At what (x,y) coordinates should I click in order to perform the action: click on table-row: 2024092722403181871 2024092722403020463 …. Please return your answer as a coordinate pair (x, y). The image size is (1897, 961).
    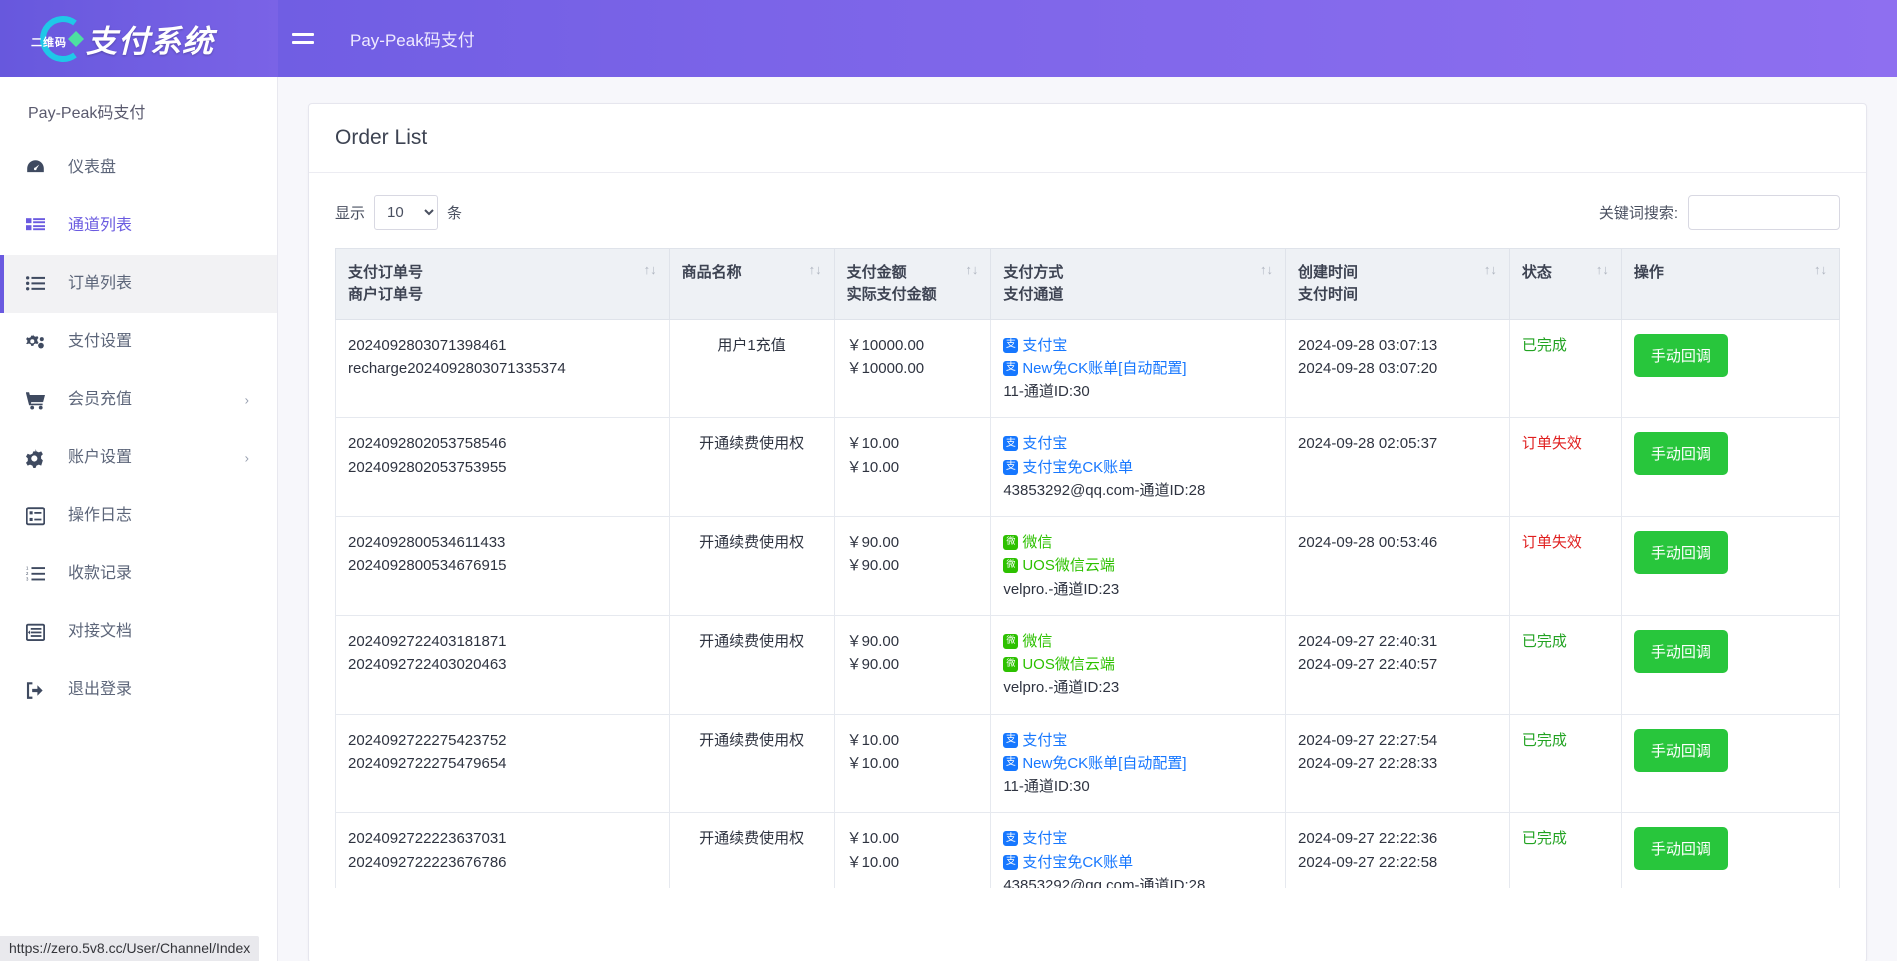
    Looking at the image, I should click on (1087, 664).